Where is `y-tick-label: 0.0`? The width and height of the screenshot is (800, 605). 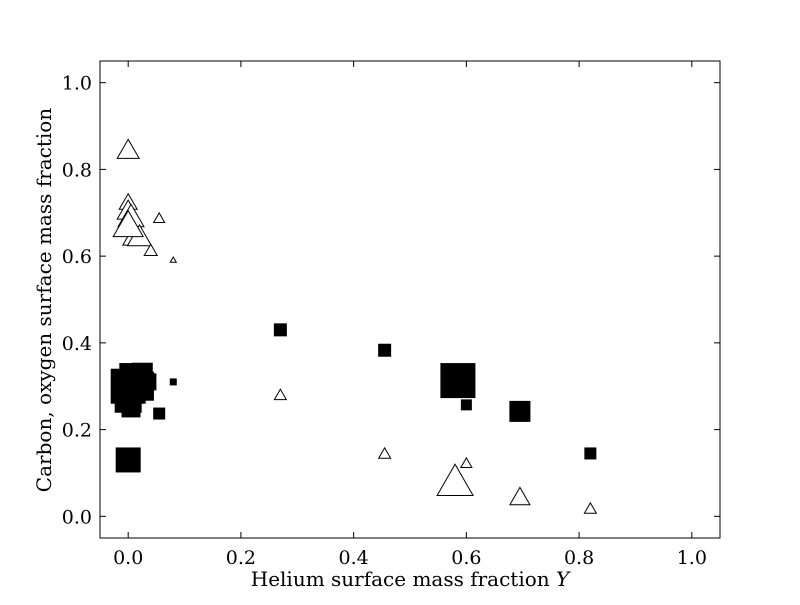 y-tick-label: 0.0 is located at coordinates (77, 517).